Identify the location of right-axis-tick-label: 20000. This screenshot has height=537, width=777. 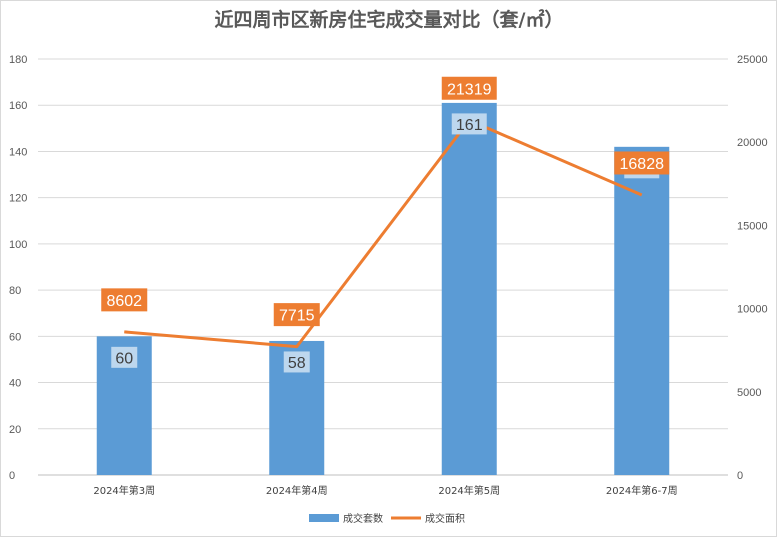
(752, 143).